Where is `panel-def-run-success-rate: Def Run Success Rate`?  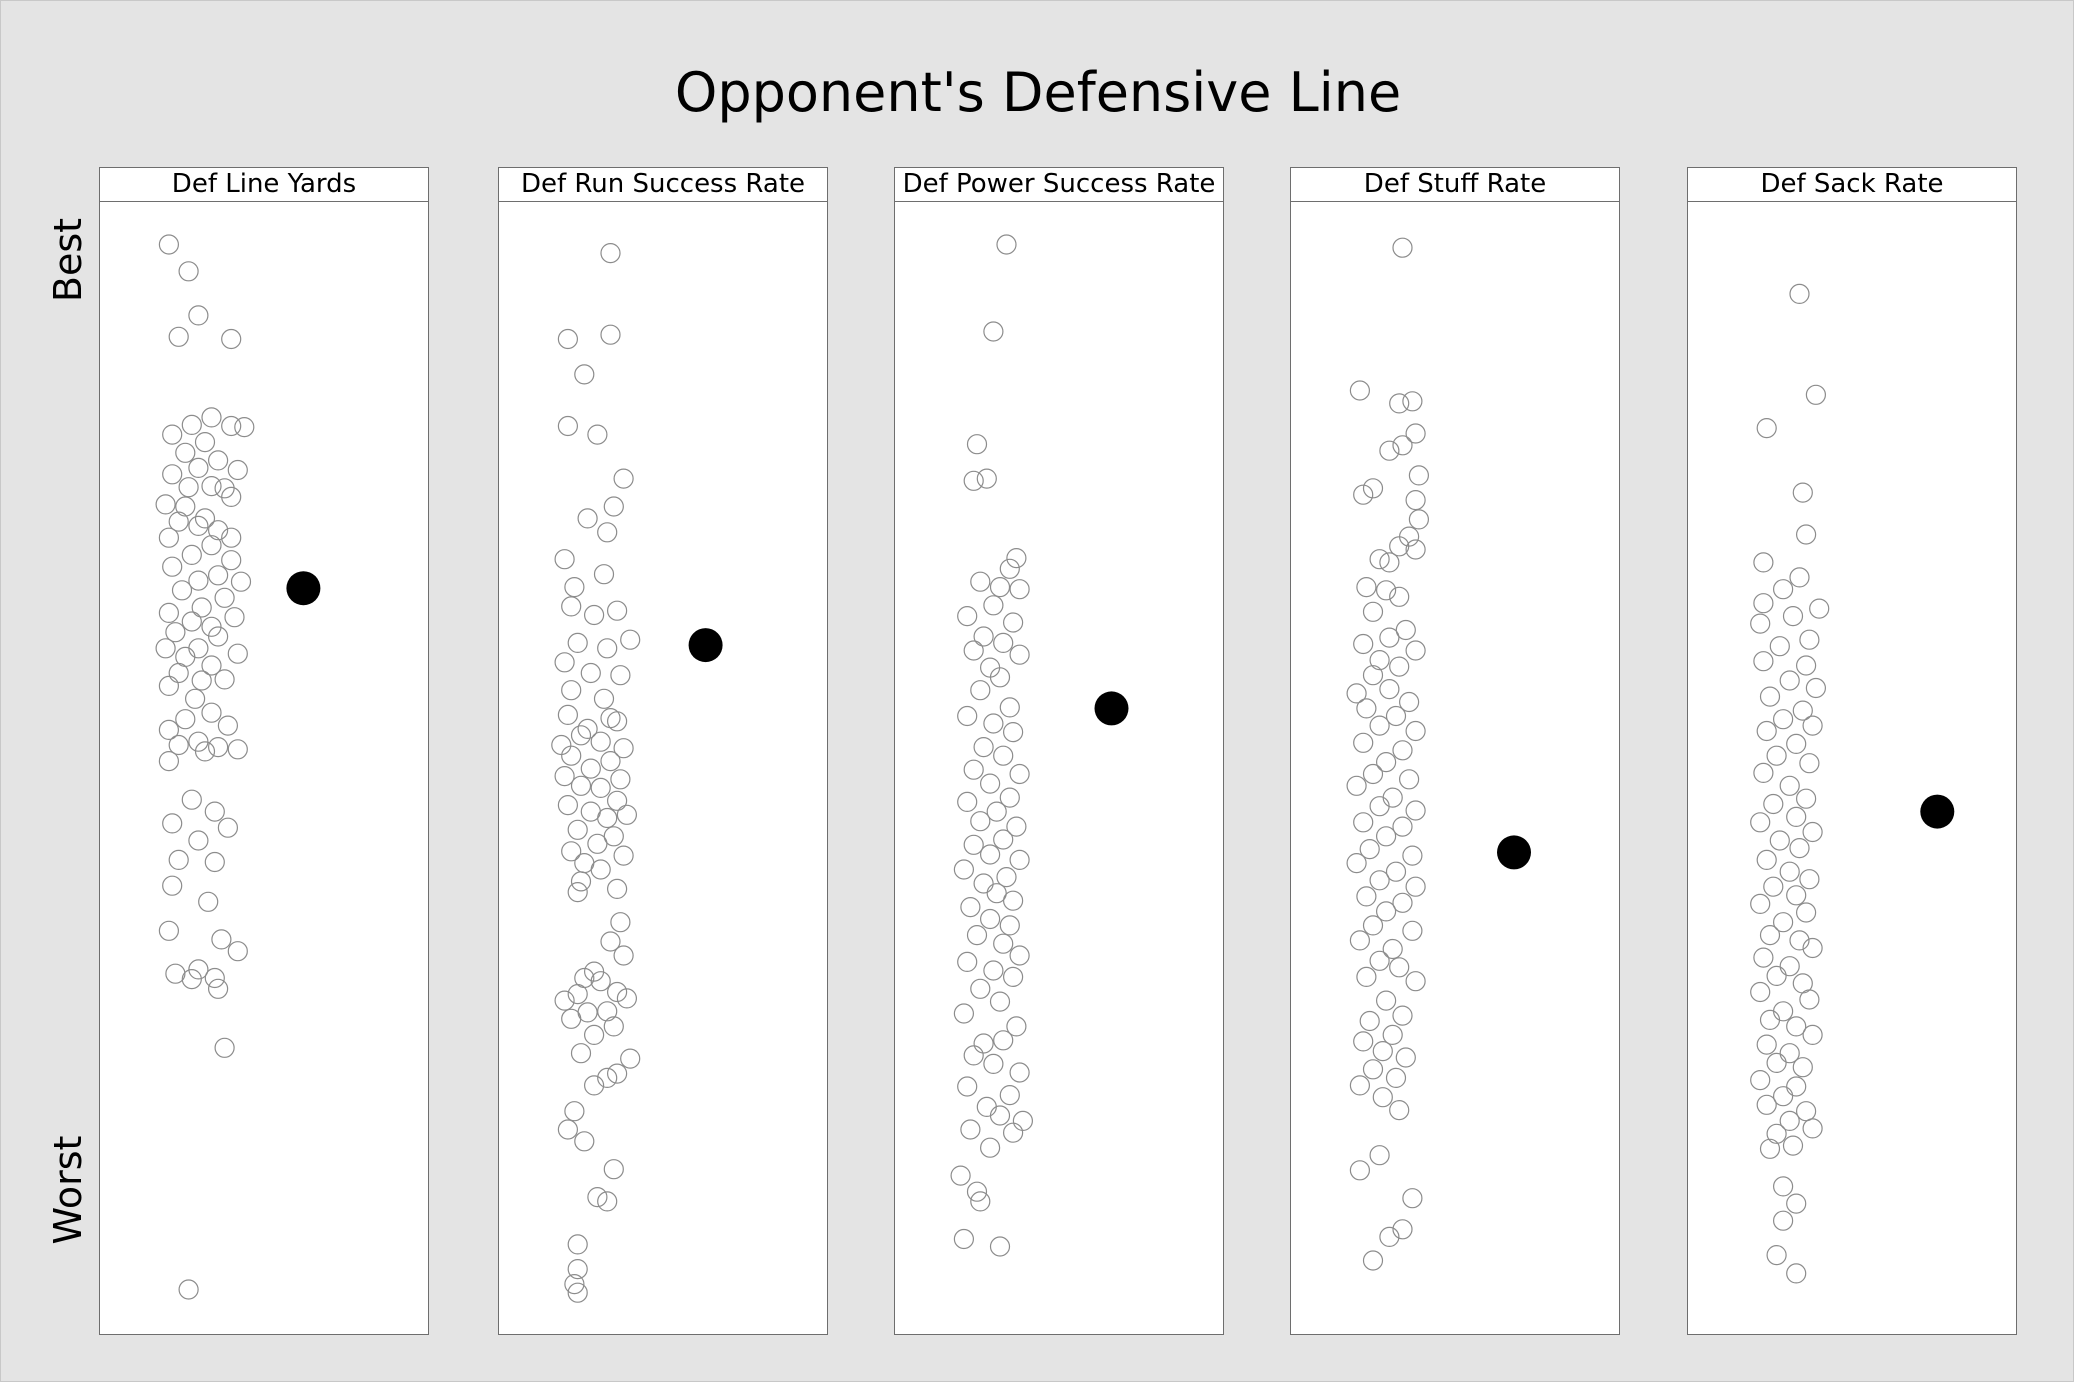 panel-def-run-success-rate: Def Run Success Rate is located at coordinates (663, 751).